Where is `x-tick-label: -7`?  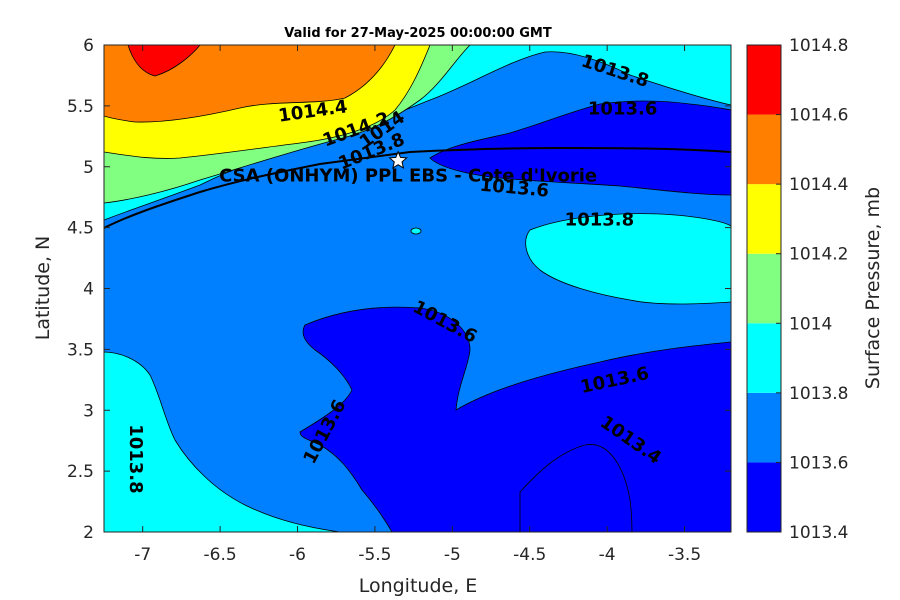 x-tick-label: -7 is located at coordinates (142, 555).